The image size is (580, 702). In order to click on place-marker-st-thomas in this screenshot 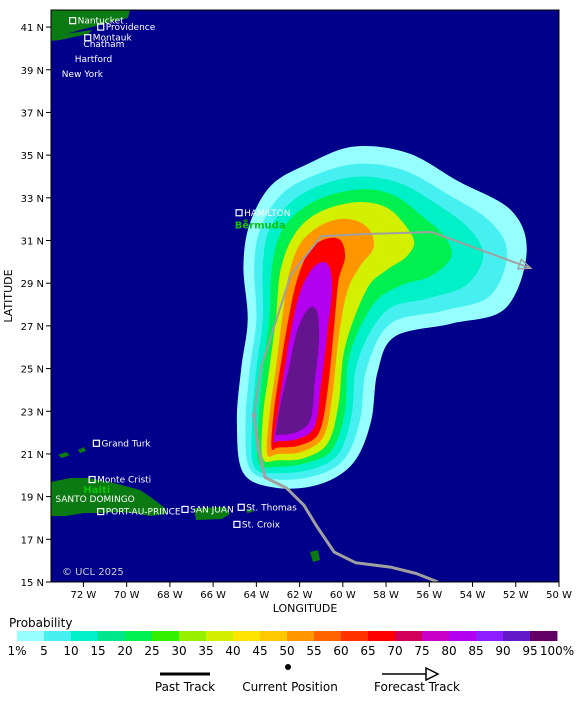, I will do `click(241, 507)`.